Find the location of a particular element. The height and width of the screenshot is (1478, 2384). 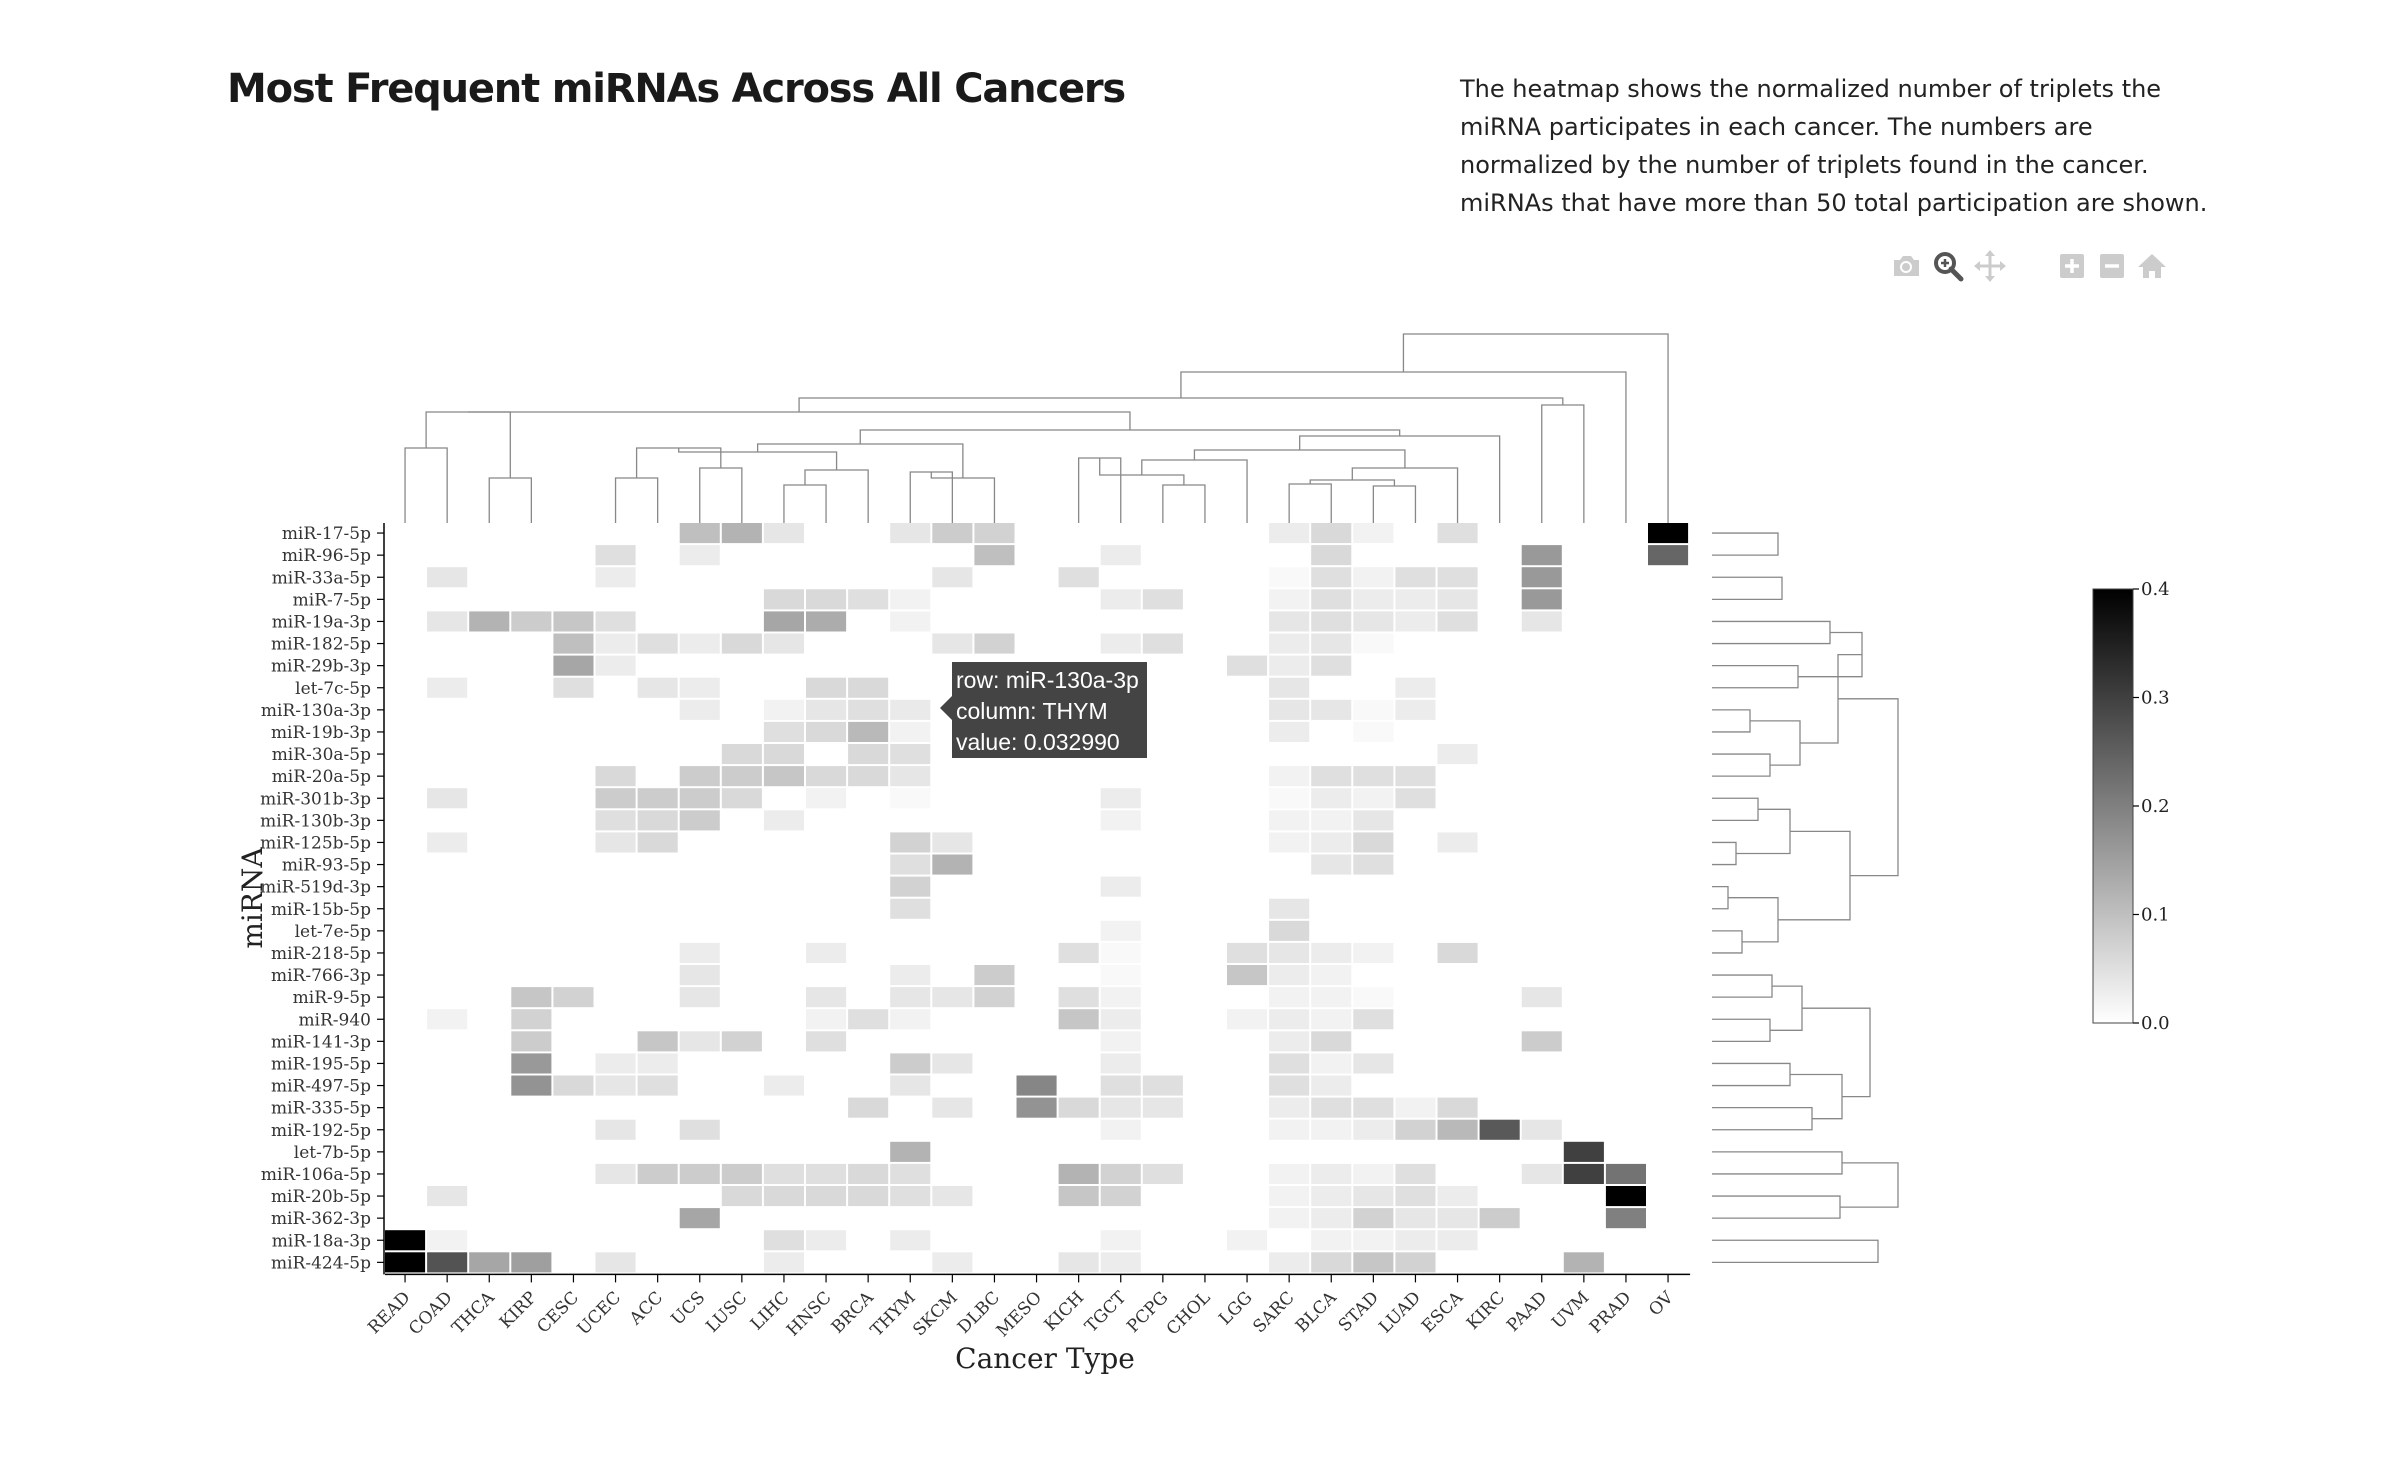

home-icon is located at coordinates (2152, 266).